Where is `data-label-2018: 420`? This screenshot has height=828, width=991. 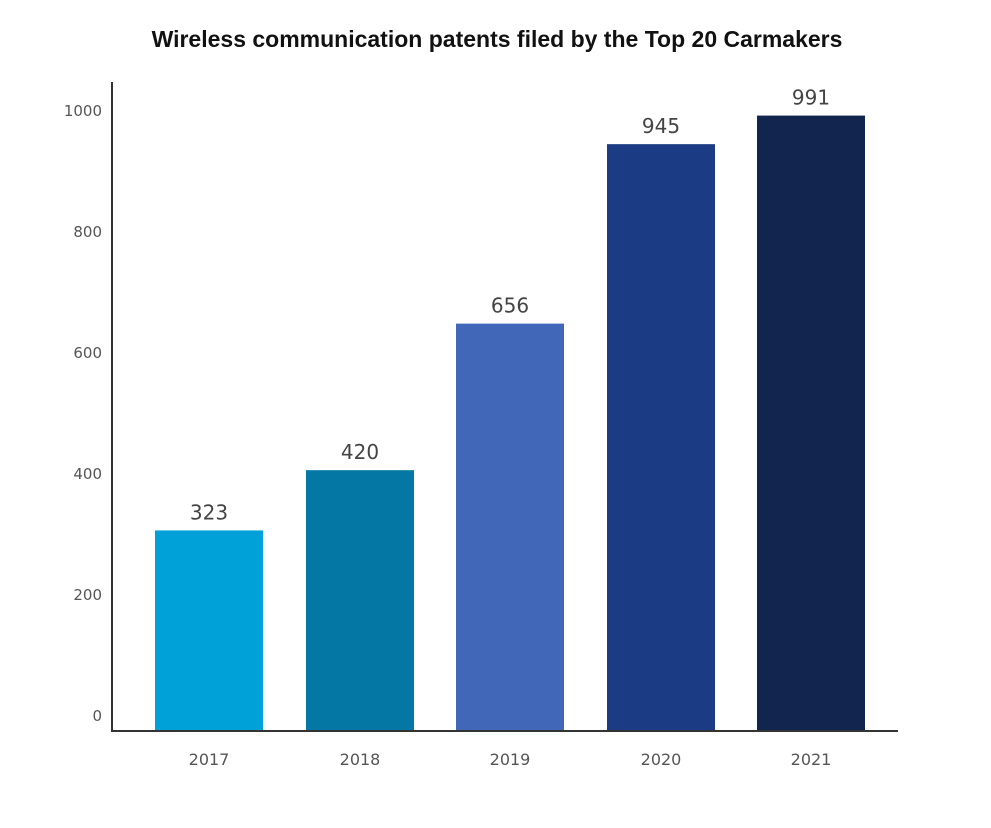
data-label-2018: 420 is located at coordinates (360, 452).